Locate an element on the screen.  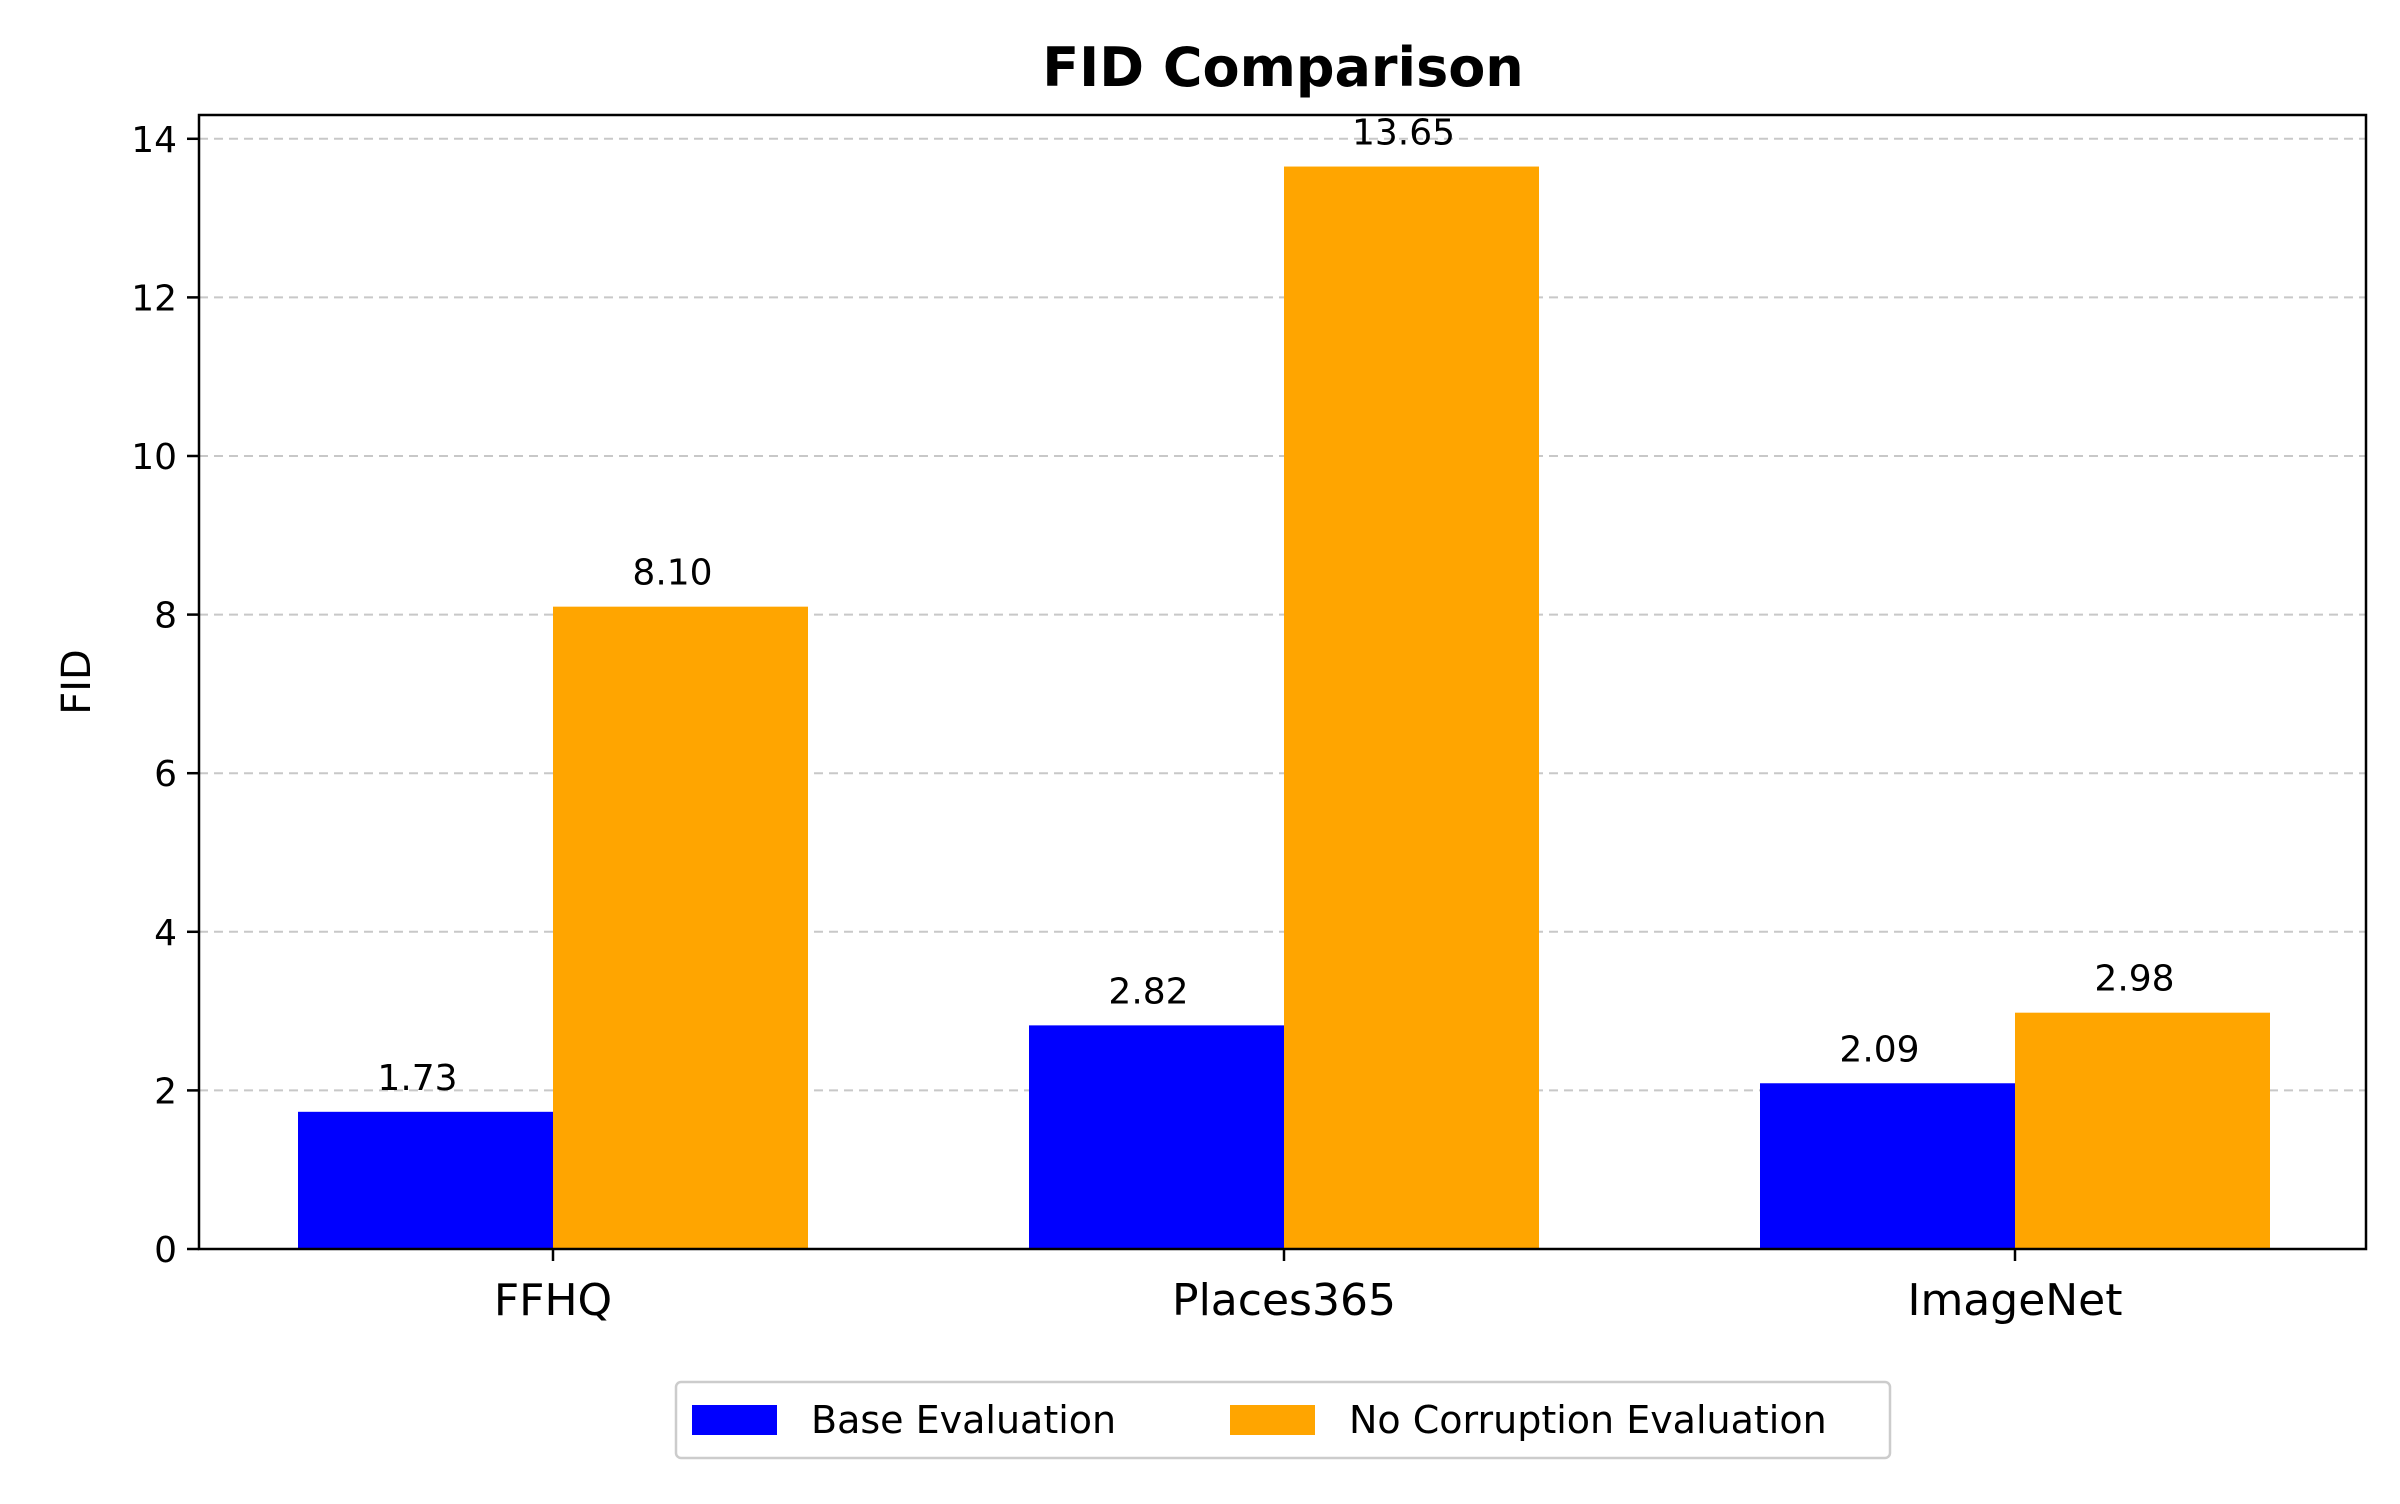
value-label-no-corruption-evaluation-imagenet: 2.98 is located at coordinates (2134, 979).